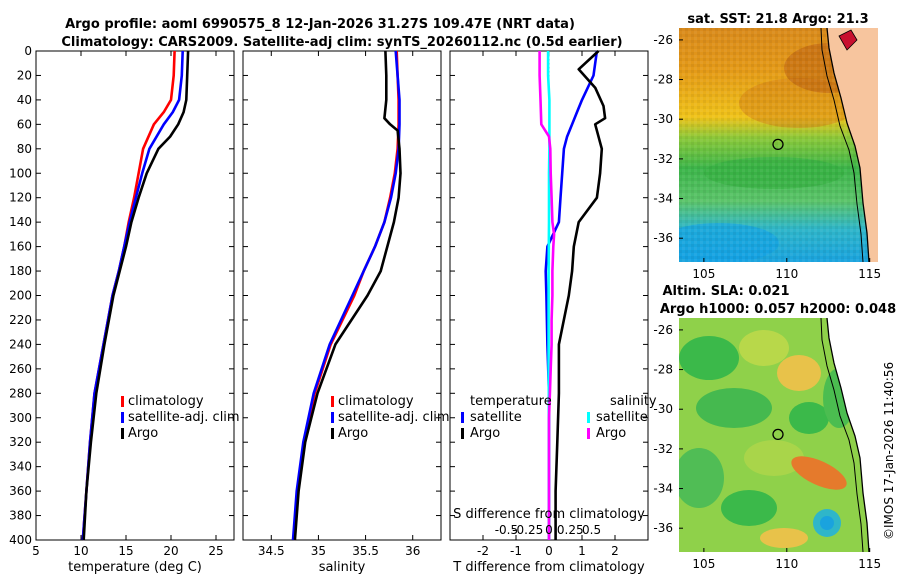 The height and width of the screenshot is (580, 900). I want to click on legend-swatch-s-argo, so click(588, 433).